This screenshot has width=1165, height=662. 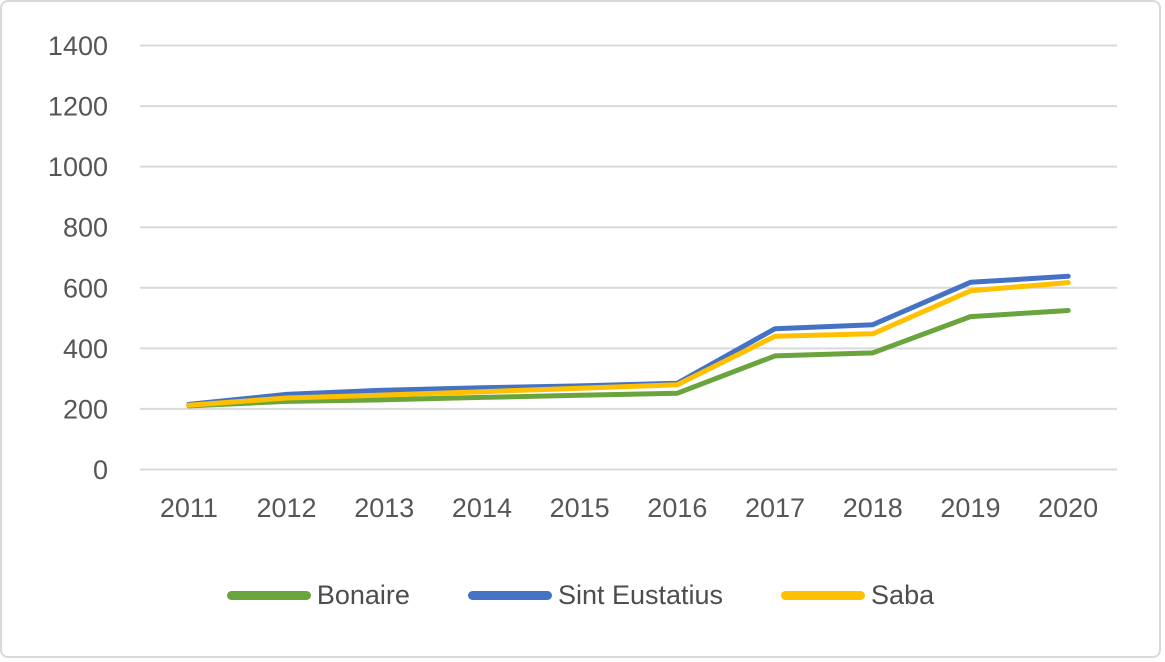 I want to click on legend-label-bonaire: Bonaire, so click(x=363, y=595).